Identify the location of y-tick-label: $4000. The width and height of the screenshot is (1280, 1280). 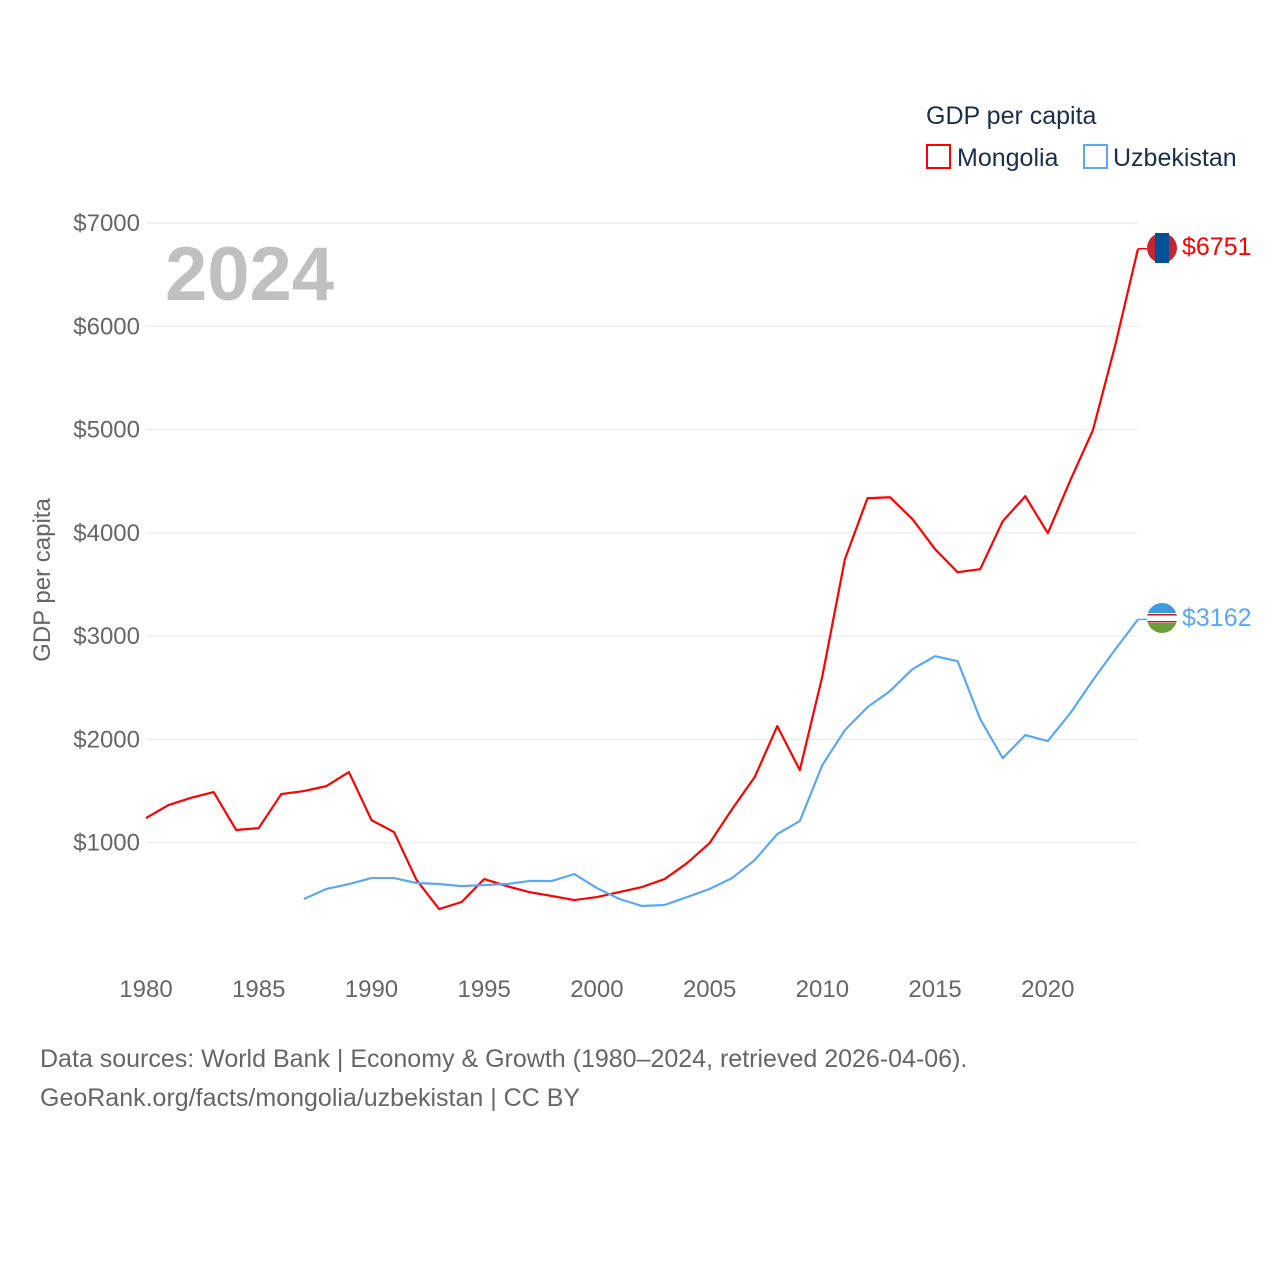
(106, 533).